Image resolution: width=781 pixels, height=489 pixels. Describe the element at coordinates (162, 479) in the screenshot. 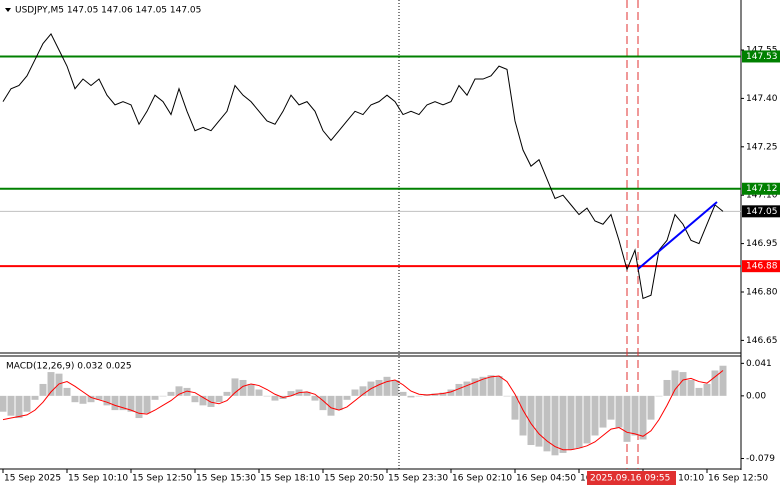

I see `x-tick-label: 15 Sep 12:50` at that location.